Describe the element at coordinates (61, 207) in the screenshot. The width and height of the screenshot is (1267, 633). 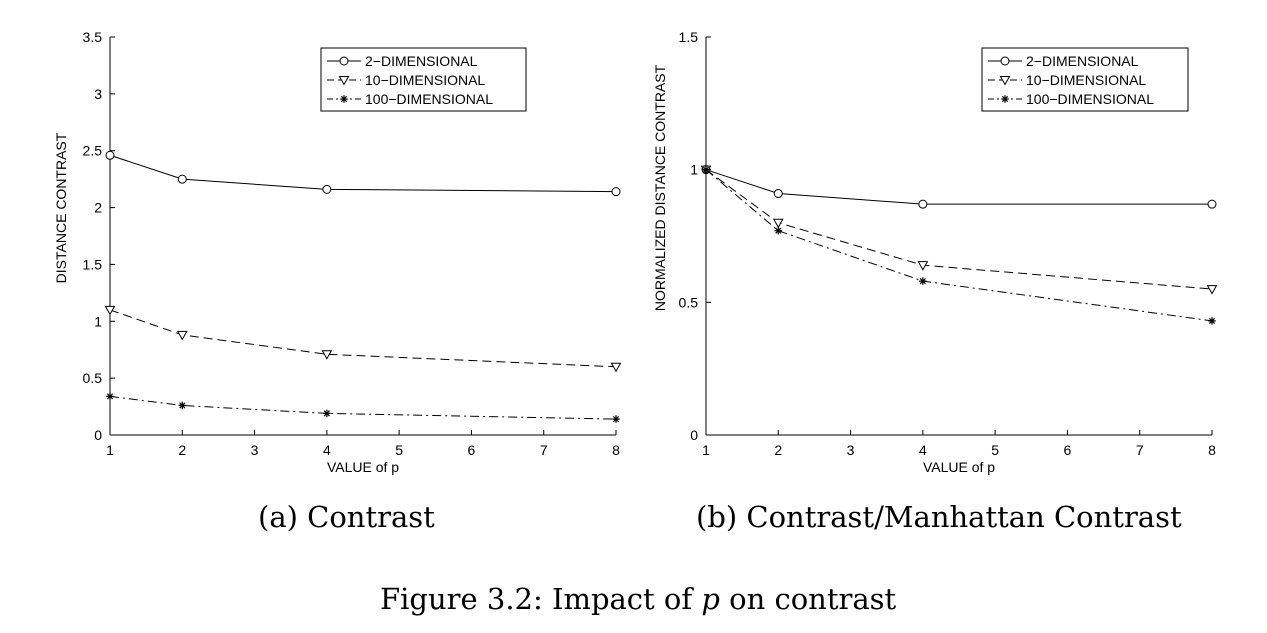
I see `y-axis-label: DISTANCE CONTRAST` at that location.